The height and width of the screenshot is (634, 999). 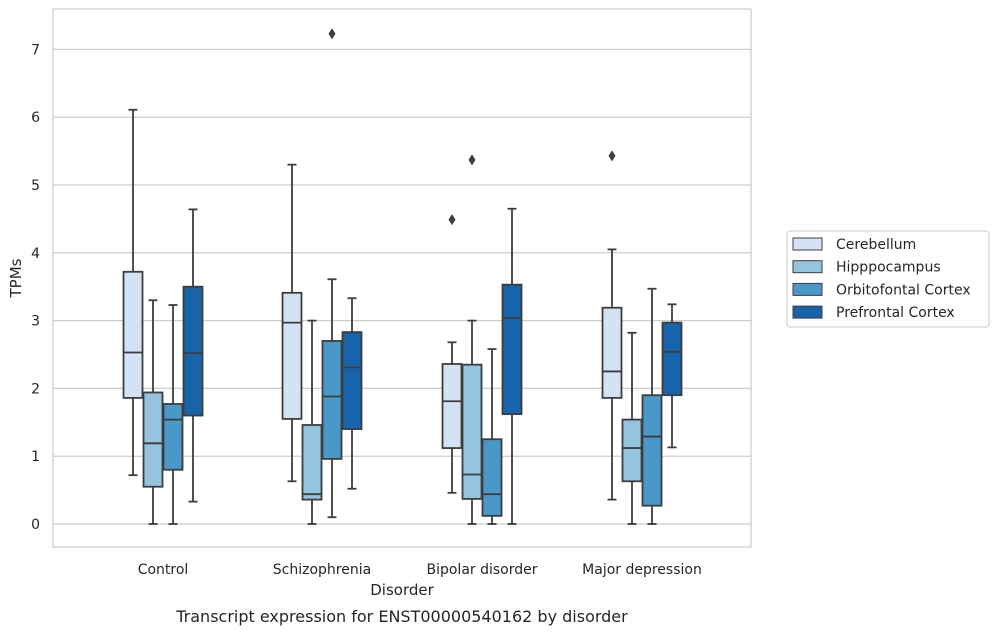 What do you see at coordinates (402, 590) in the screenshot?
I see `x-axis-label: Disorder` at bounding box center [402, 590].